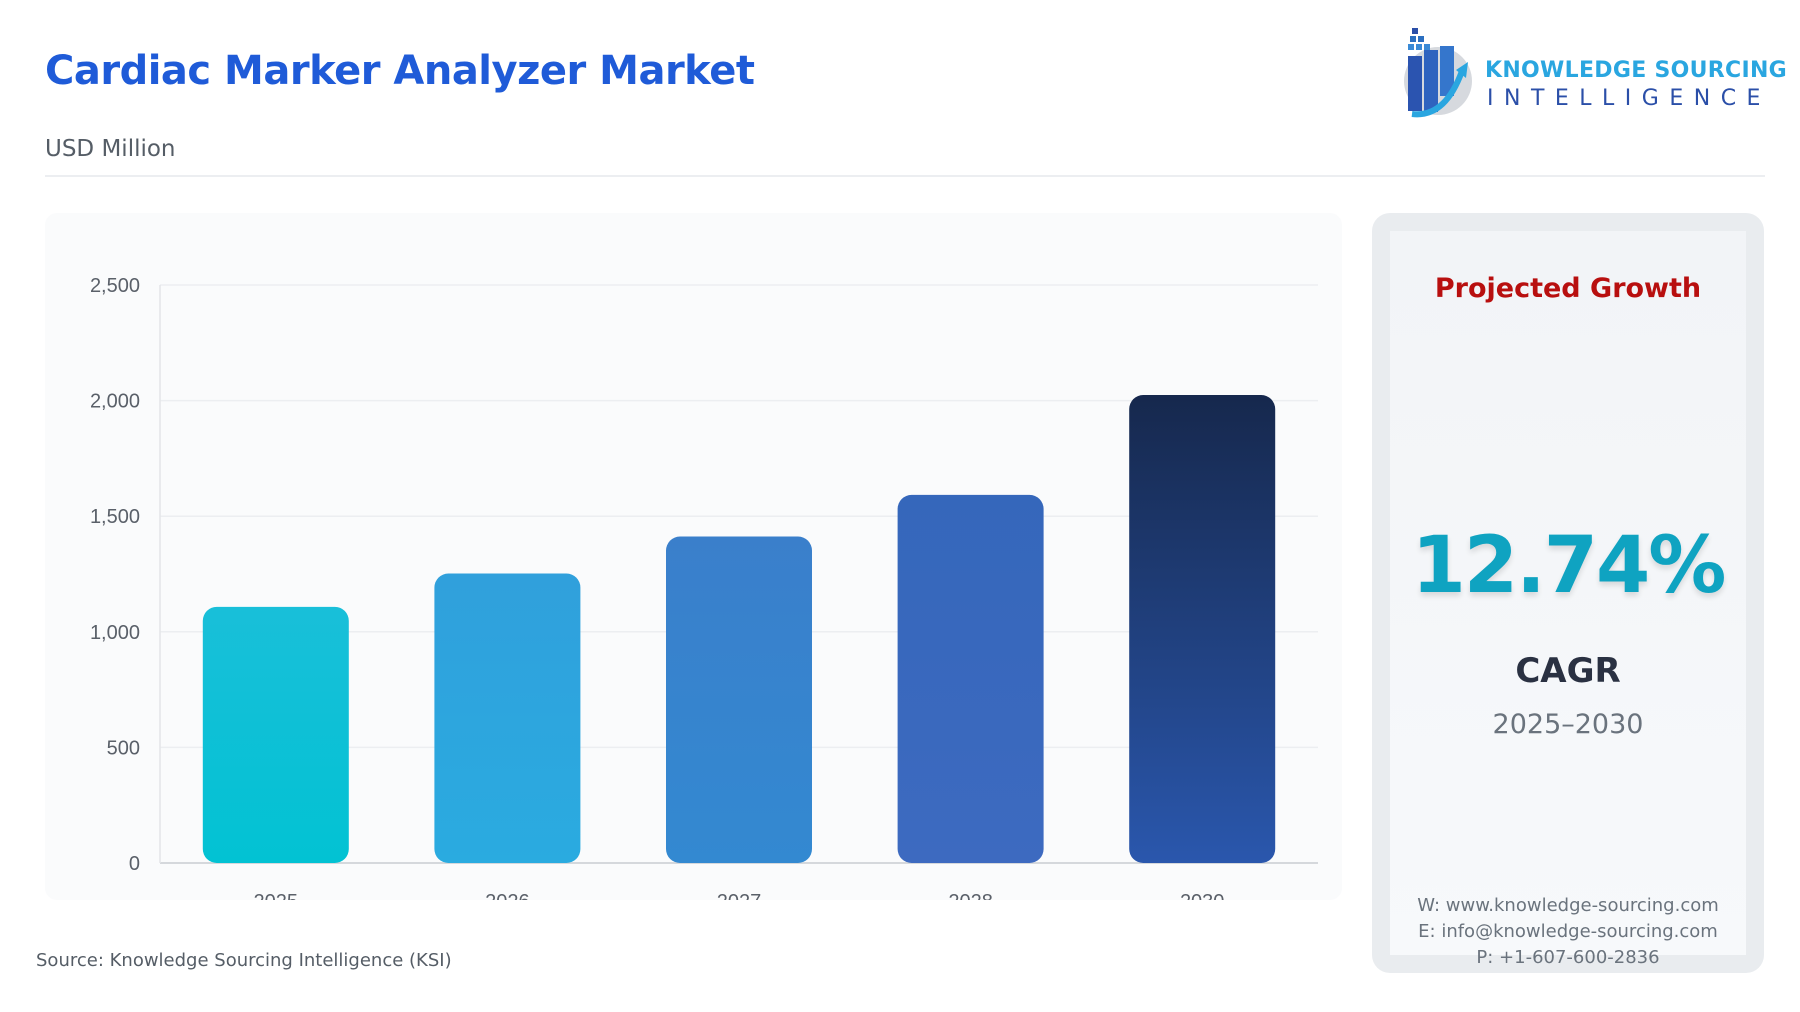 The width and height of the screenshot is (1800, 1012). What do you see at coordinates (1202, 629) in the screenshot?
I see `bar-2030` at bounding box center [1202, 629].